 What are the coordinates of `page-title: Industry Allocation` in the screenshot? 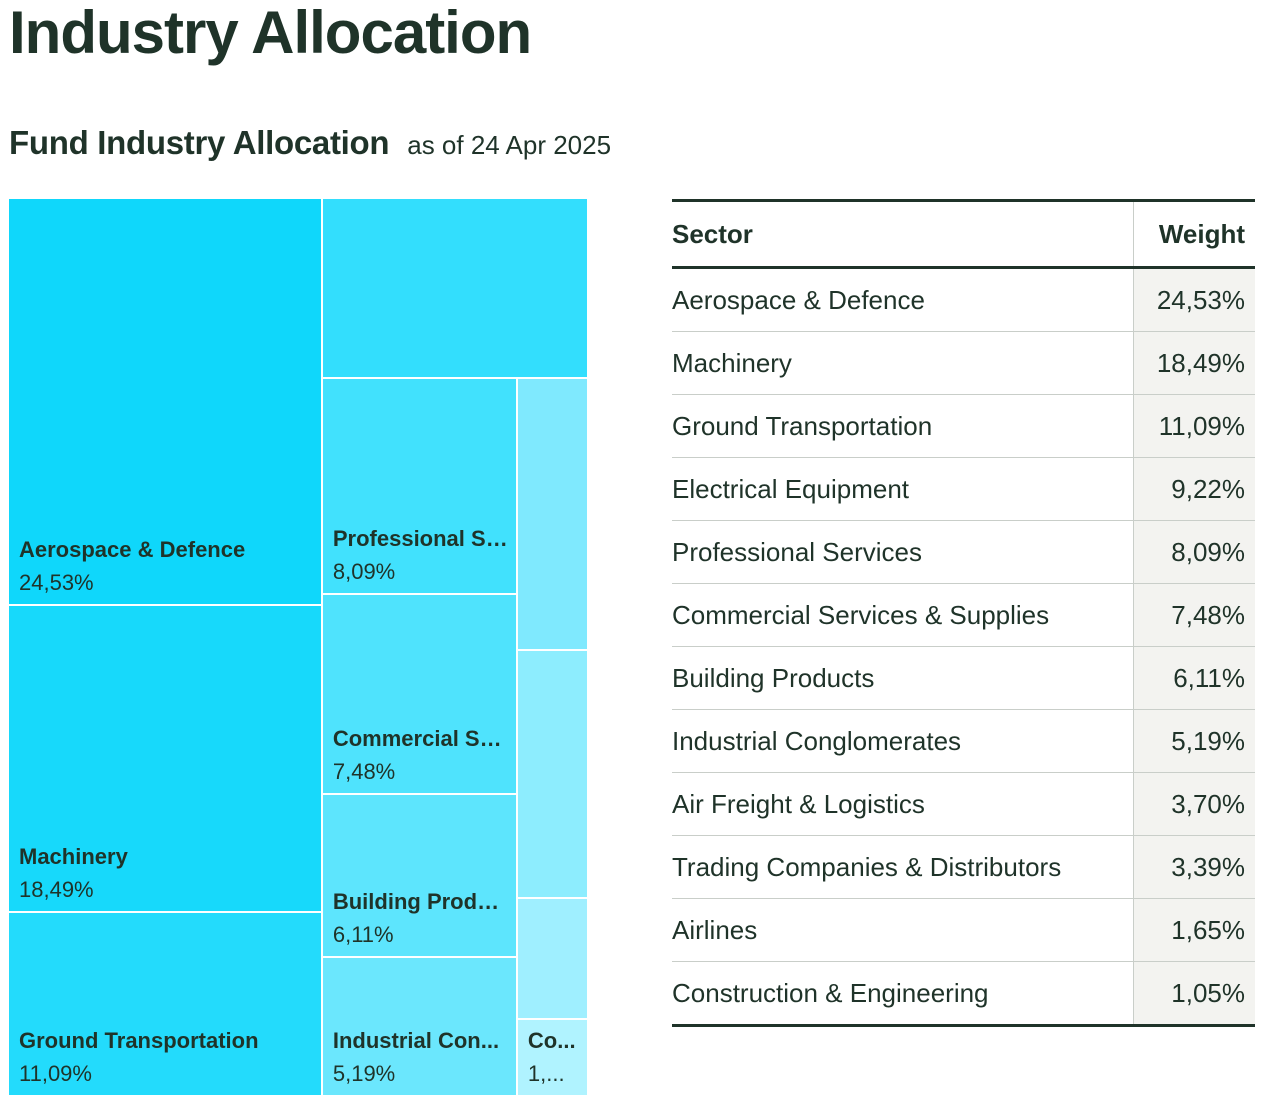 It's located at (270, 33).